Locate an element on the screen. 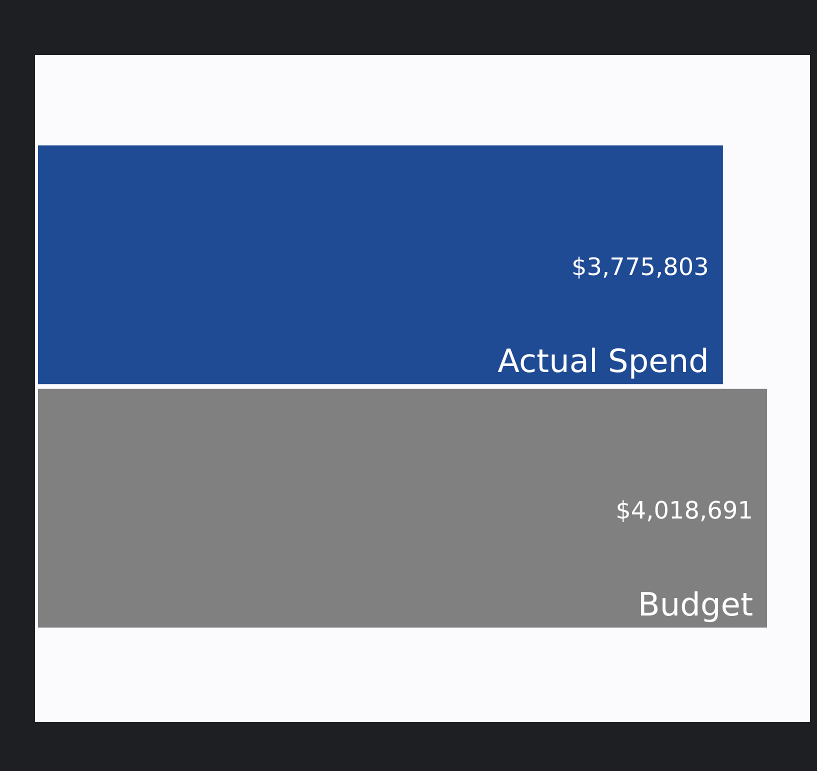 This screenshot has height=771, width=817. y-tick-label: Budget is located at coordinates (695, 605).